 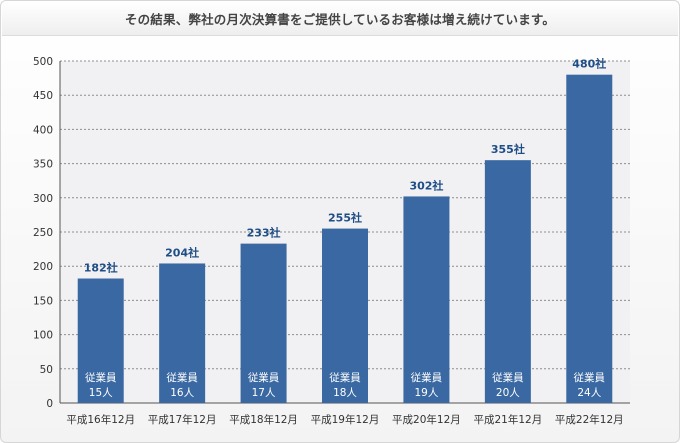 What do you see at coordinates (43, 336) in the screenshot?
I see `y-tick-label: 100` at bounding box center [43, 336].